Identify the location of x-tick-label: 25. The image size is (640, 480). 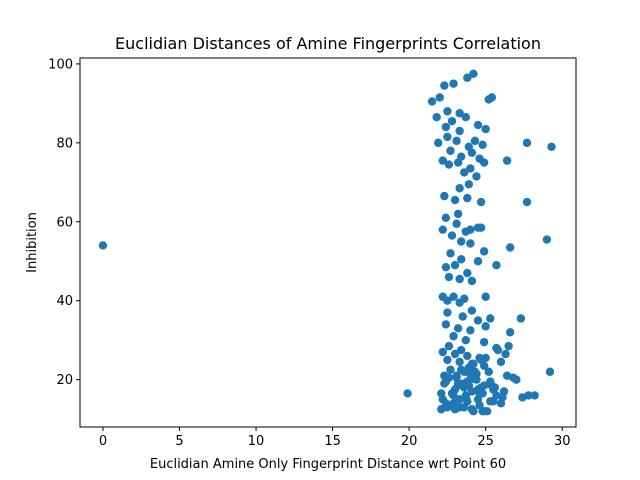
(485, 441).